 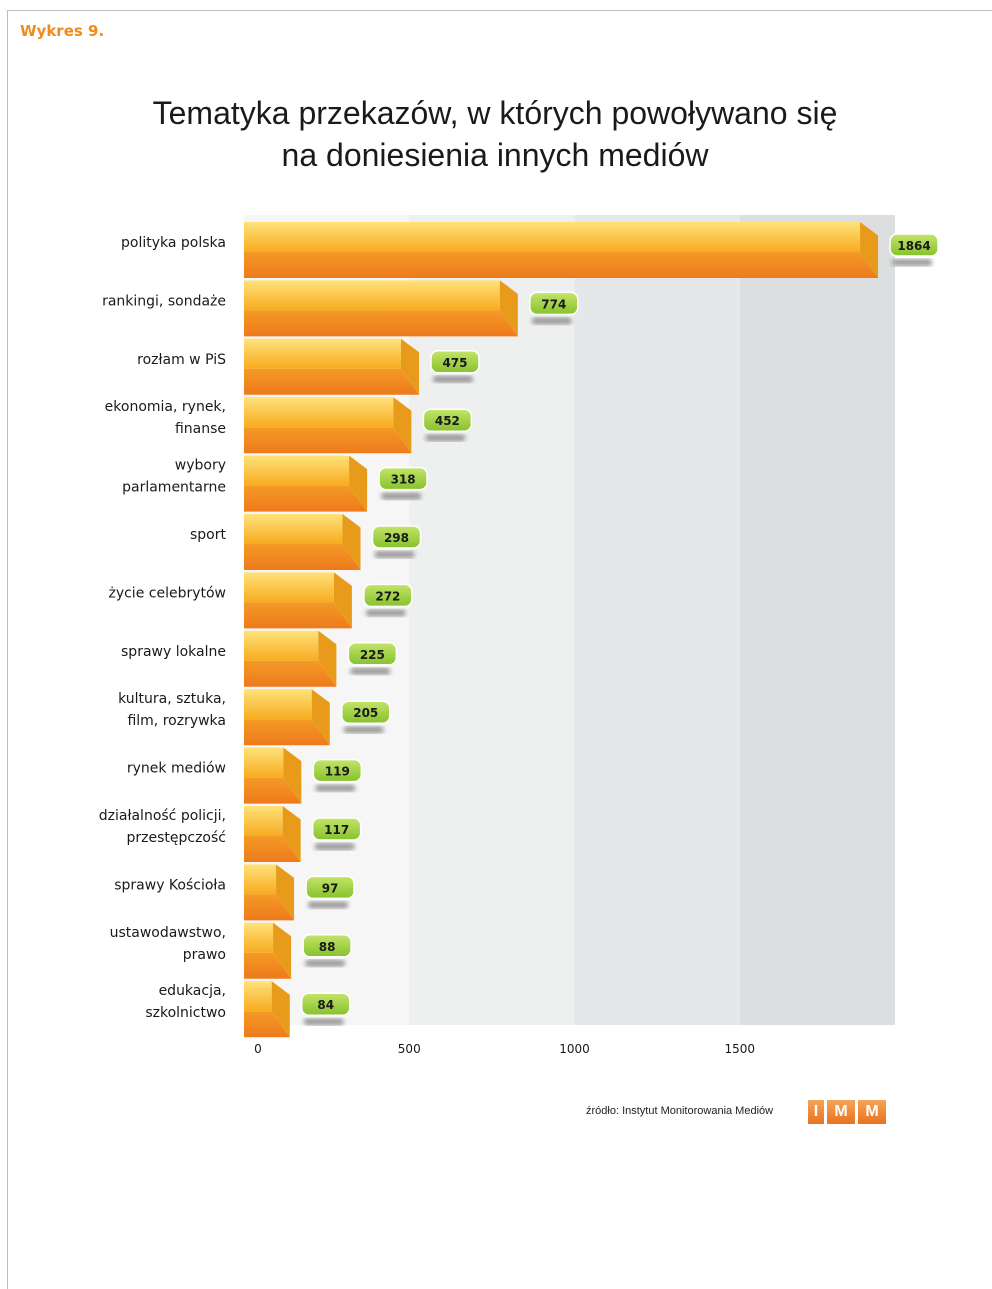 I want to click on category-label: przestępczość, so click(x=177, y=838).